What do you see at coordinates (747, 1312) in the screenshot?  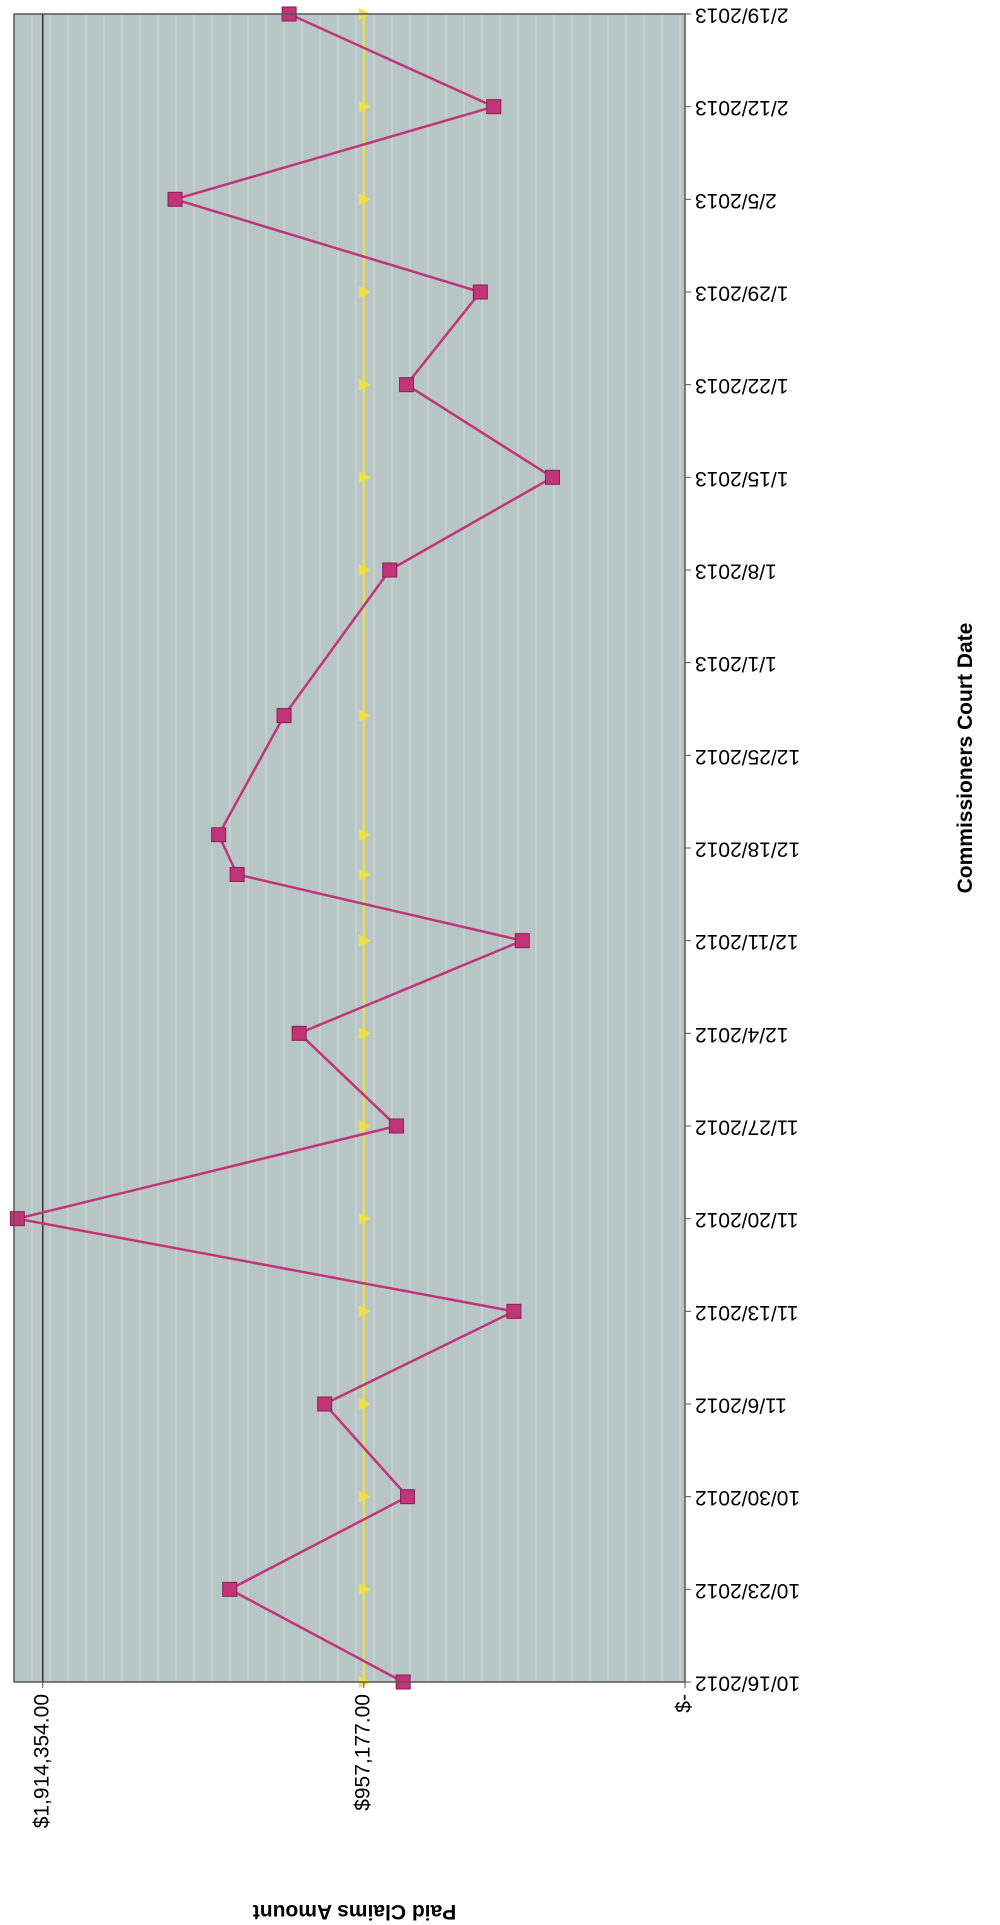 I see `x-tick-label: 11/13/2012` at bounding box center [747, 1312].